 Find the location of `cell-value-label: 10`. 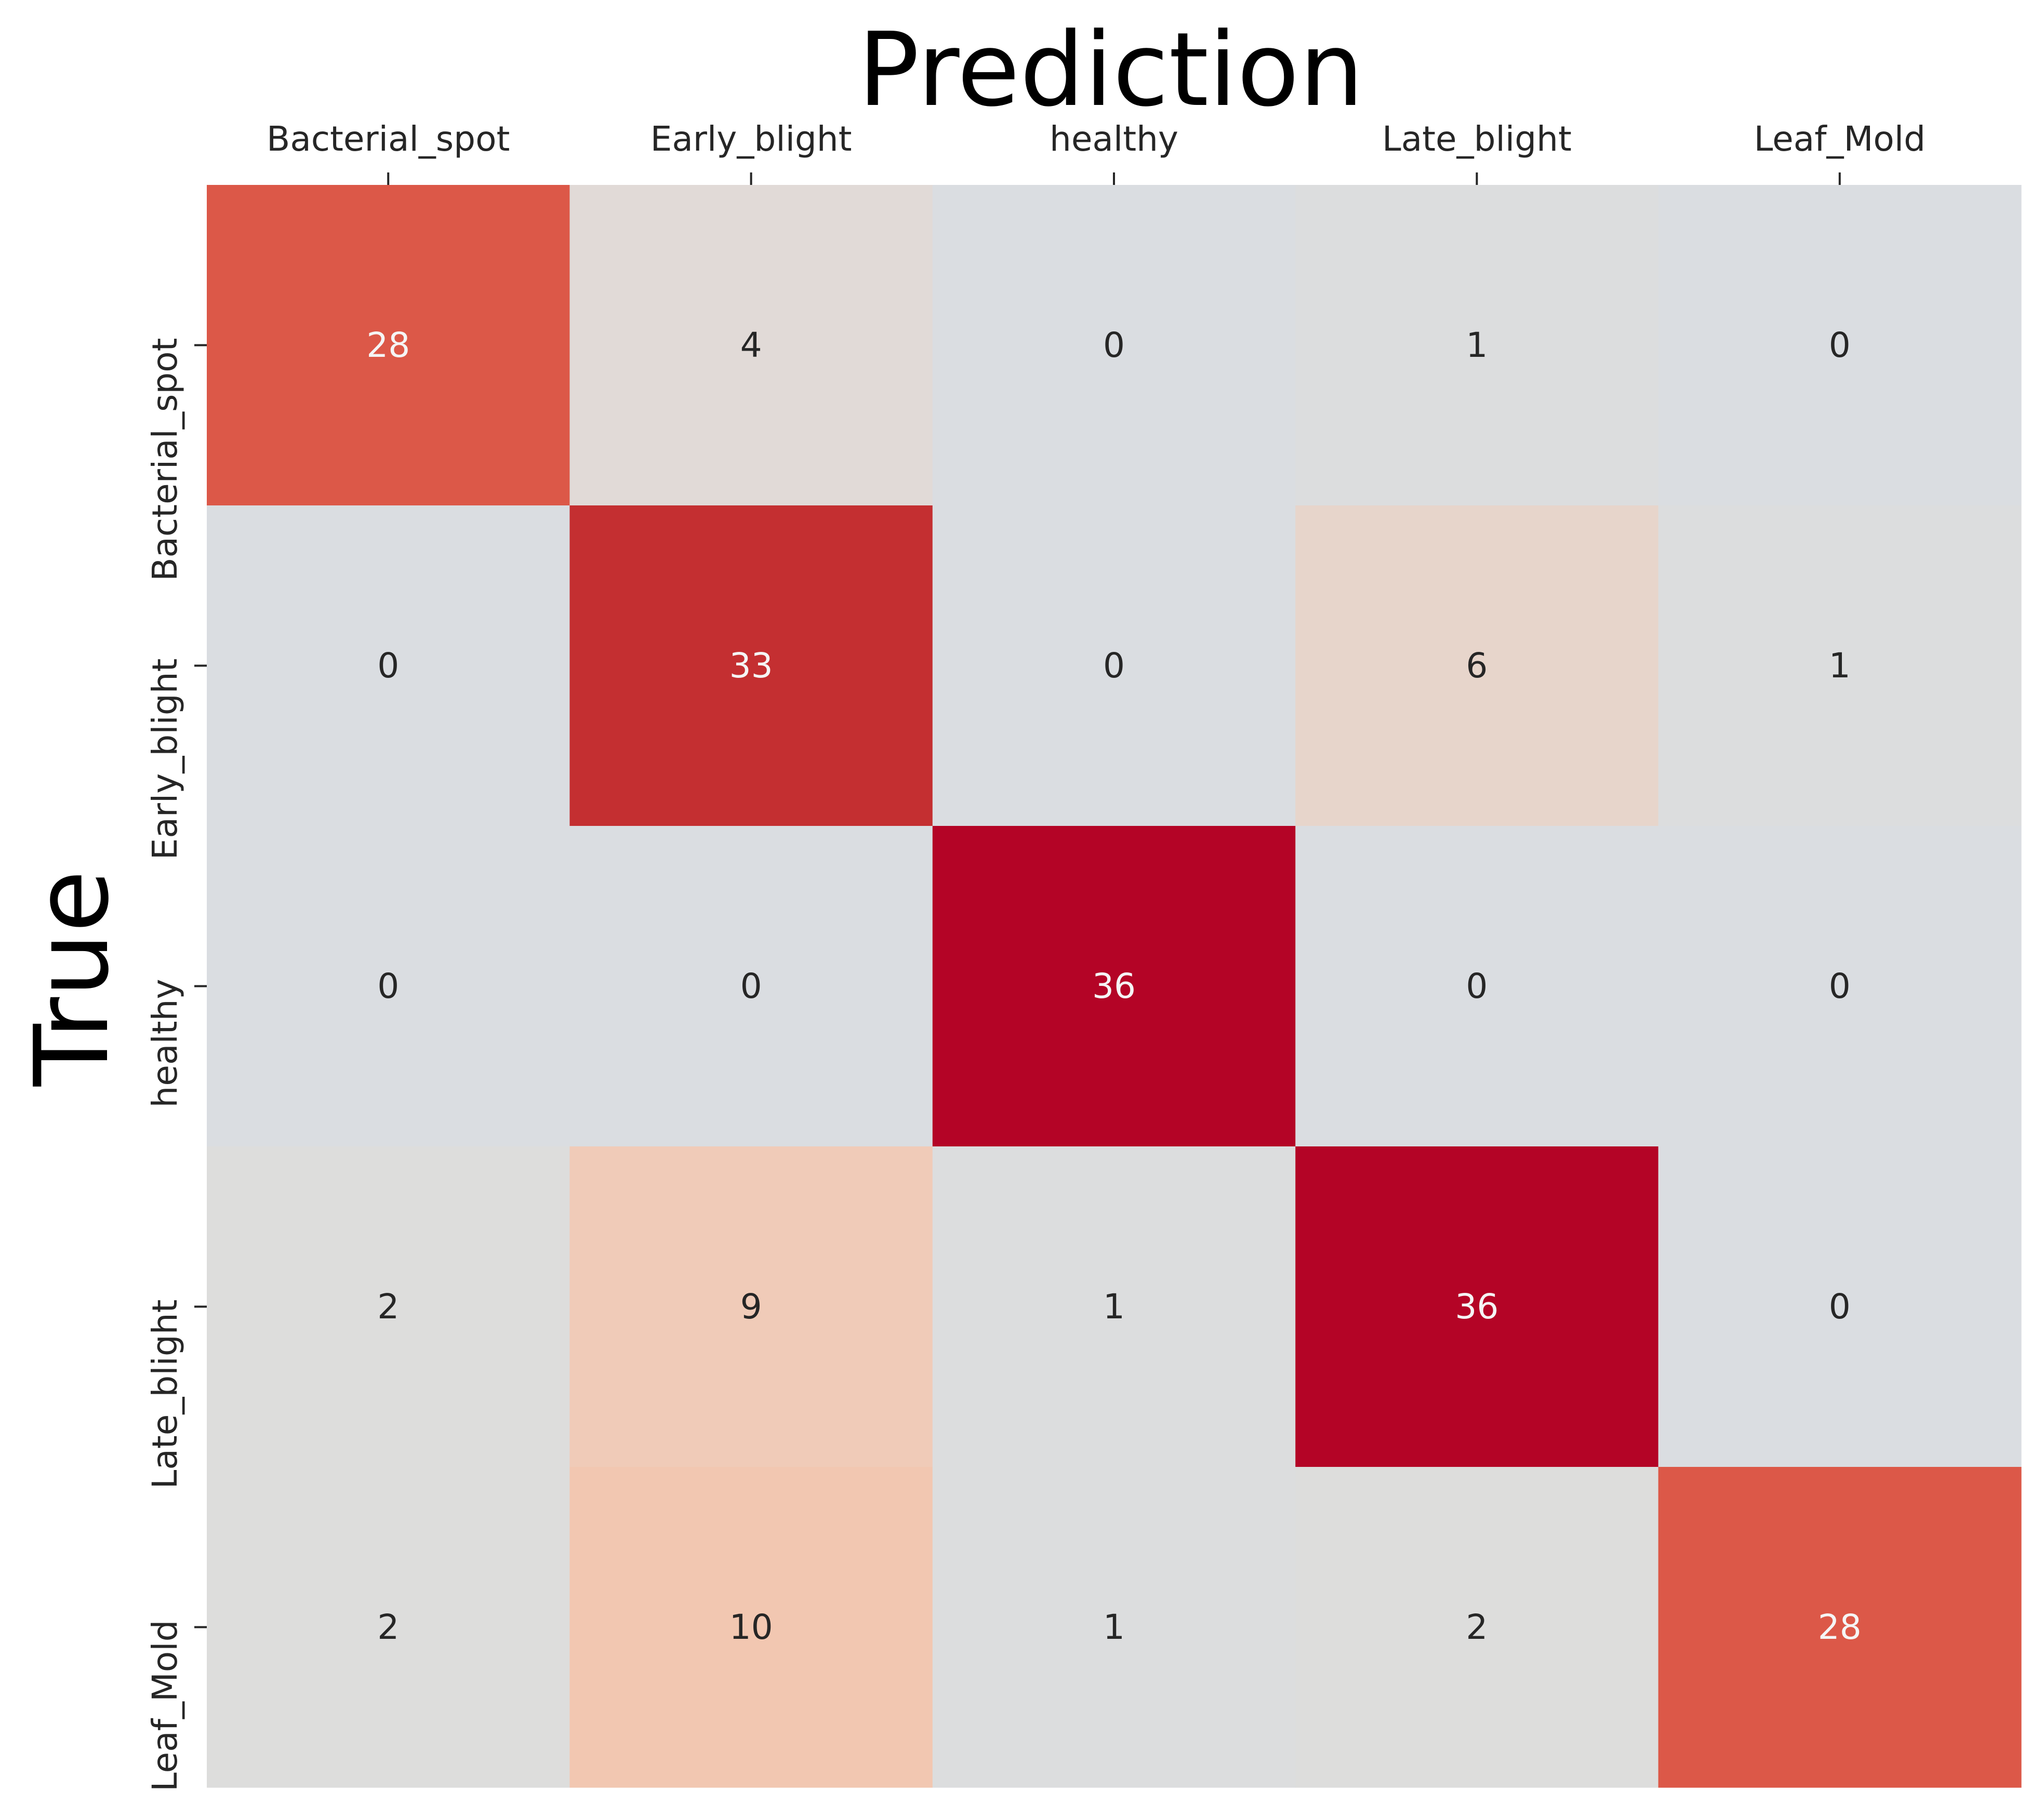

cell-value-label: 10 is located at coordinates (751, 1627).